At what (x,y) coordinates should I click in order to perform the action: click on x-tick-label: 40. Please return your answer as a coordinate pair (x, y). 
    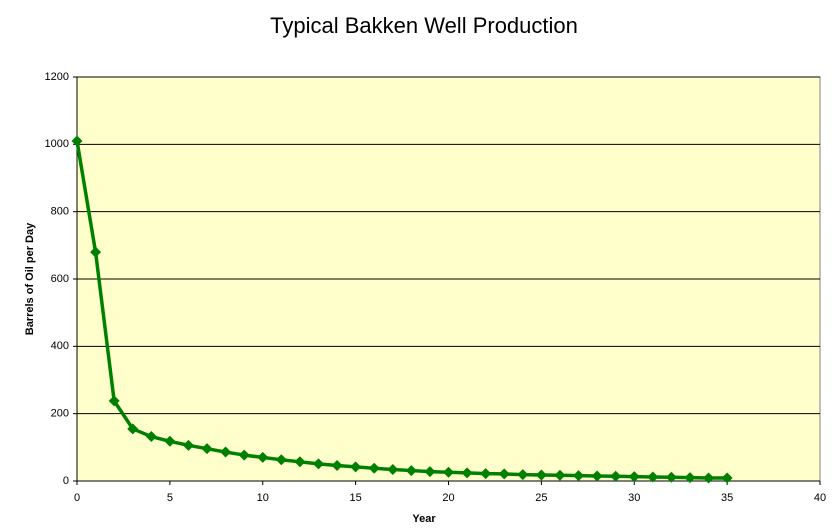
    Looking at the image, I should click on (820, 498).